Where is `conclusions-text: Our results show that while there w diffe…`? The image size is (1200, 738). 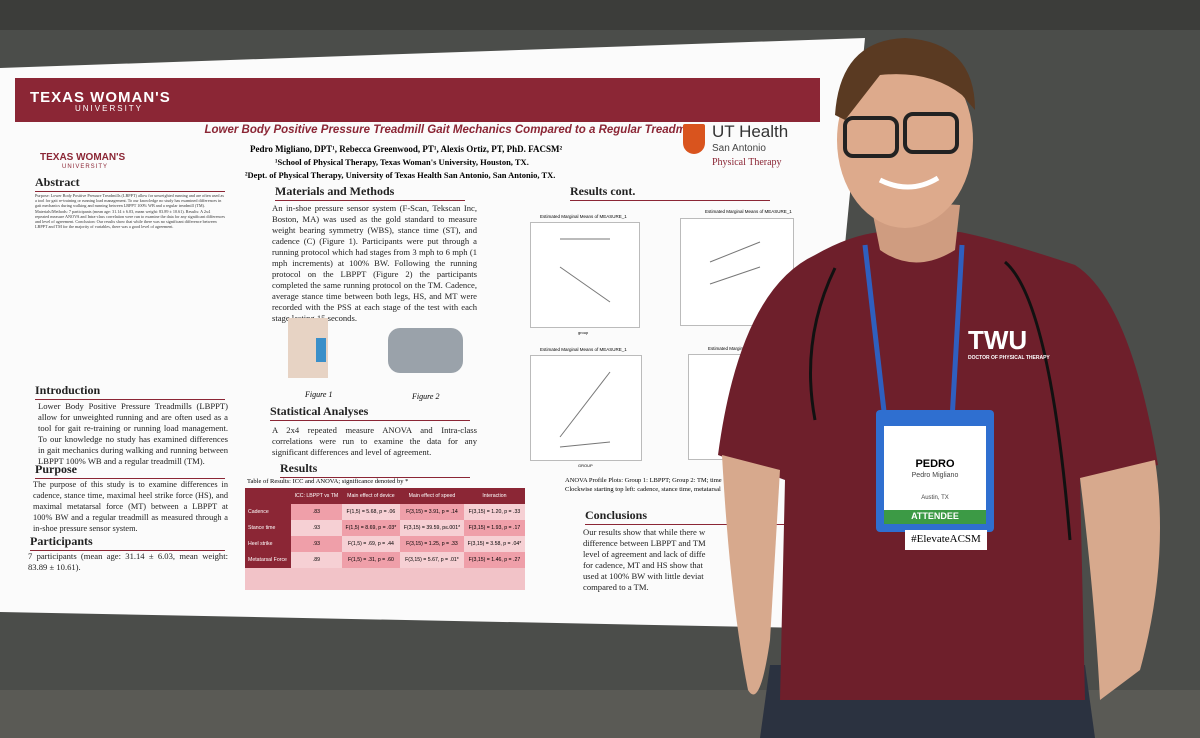 conclusions-text: Our results show that while there w diffe… is located at coordinates (693, 560).